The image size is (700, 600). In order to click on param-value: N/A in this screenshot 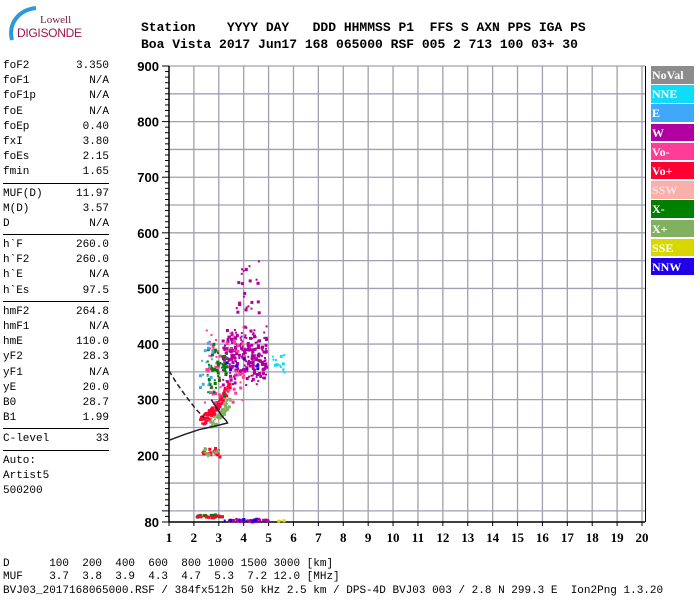, I will do `click(99, 81)`.